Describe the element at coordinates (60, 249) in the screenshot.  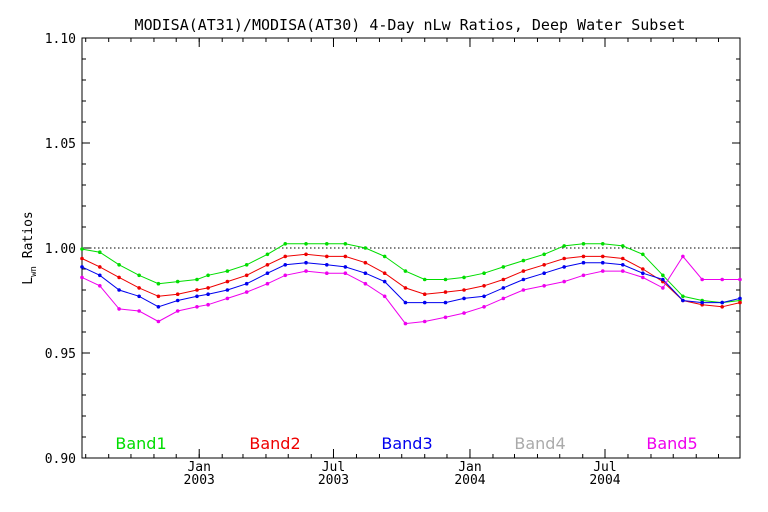
I see `y-tick-label: 1.00` at that location.